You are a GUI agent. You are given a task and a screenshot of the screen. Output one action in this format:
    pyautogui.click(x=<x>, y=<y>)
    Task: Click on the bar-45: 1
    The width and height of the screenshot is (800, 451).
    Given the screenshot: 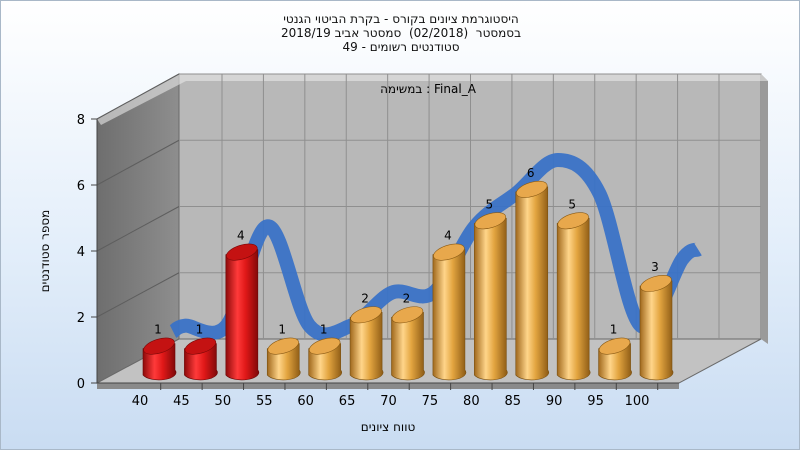 What is the action you would take?
    pyautogui.click(x=201, y=352)
    